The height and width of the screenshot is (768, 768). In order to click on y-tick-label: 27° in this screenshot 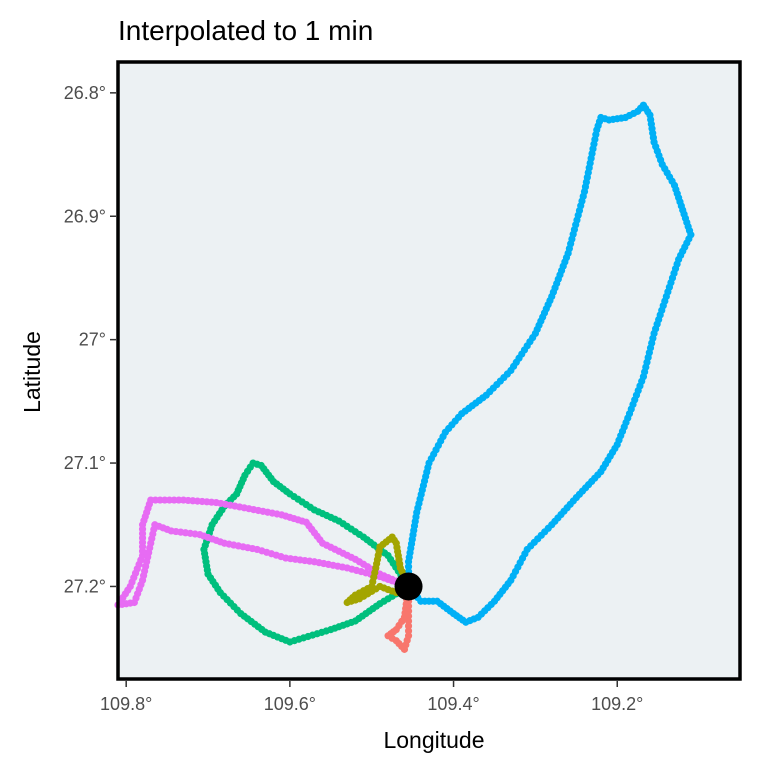, I will do `click(92, 340)`.